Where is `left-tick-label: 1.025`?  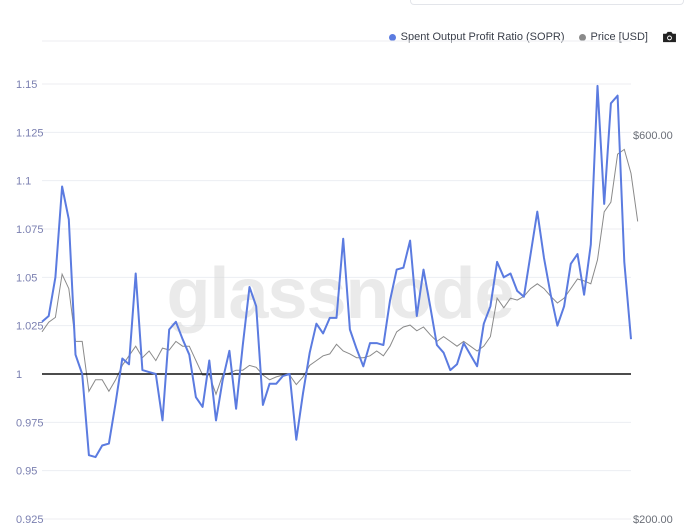 left-tick-label: 1.025 is located at coordinates (30, 327).